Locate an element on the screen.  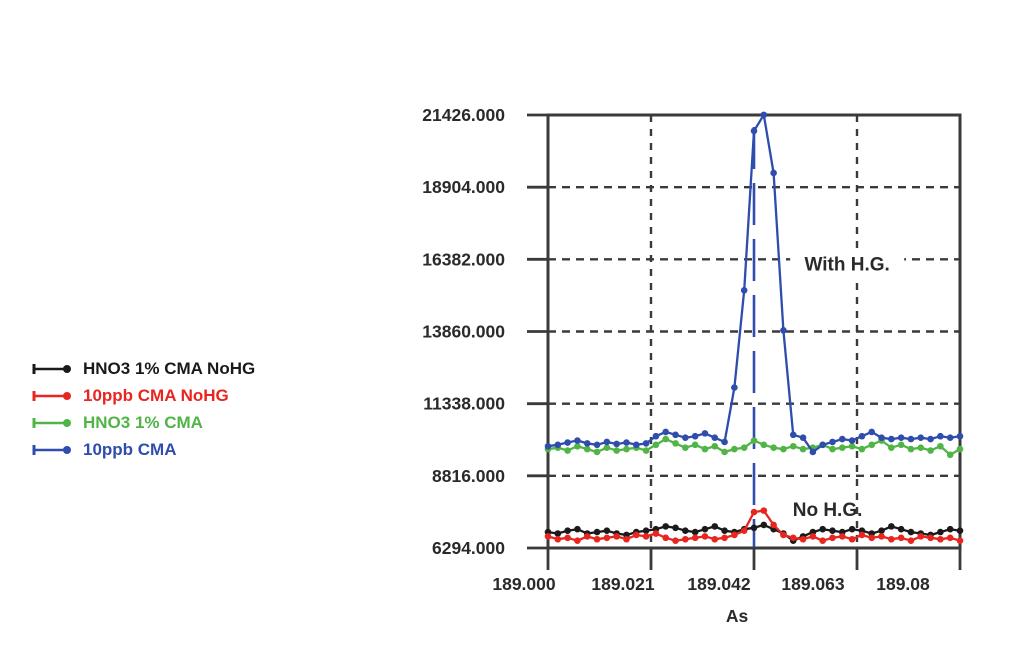
annotation-no-h-g: No H.G. is located at coordinates (828, 510).